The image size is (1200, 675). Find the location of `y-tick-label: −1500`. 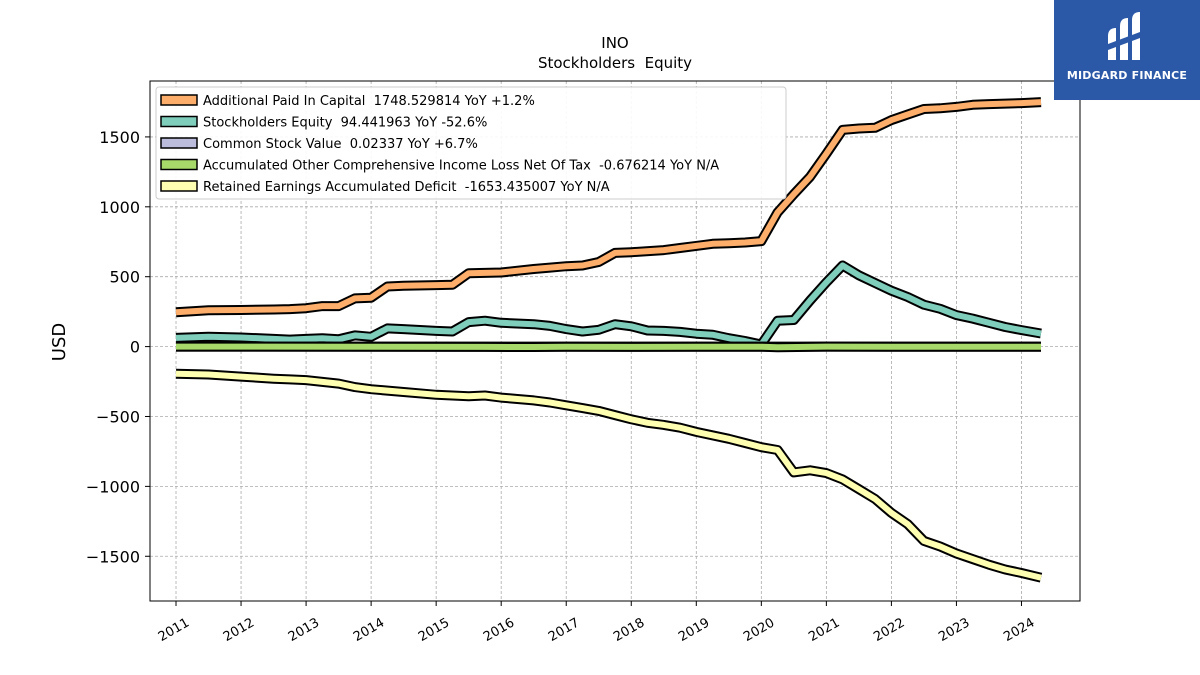

y-tick-label: −1500 is located at coordinates (113, 556).